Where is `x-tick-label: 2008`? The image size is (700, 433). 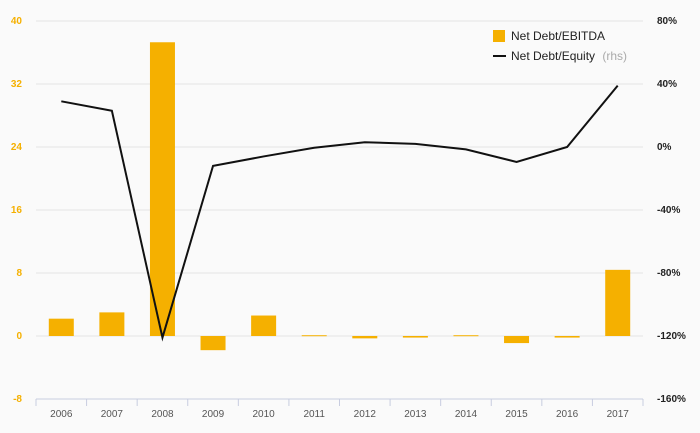 x-tick-label: 2008 is located at coordinates (162, 414).